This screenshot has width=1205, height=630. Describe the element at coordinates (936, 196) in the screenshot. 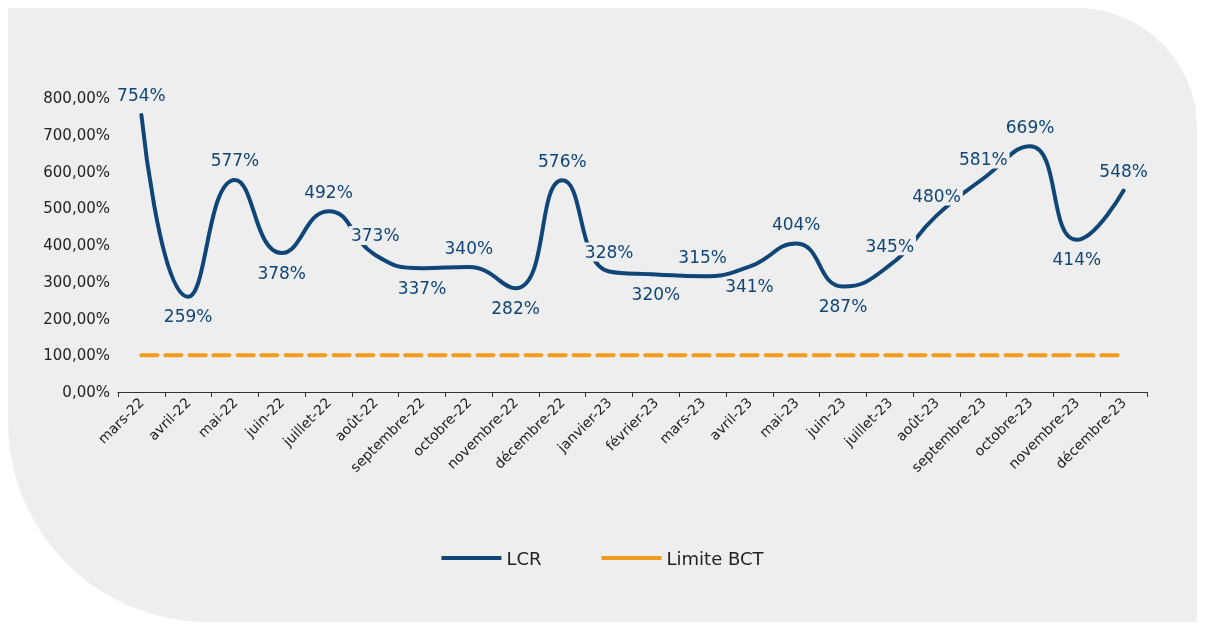

I see `data-label: 480%` at that location.